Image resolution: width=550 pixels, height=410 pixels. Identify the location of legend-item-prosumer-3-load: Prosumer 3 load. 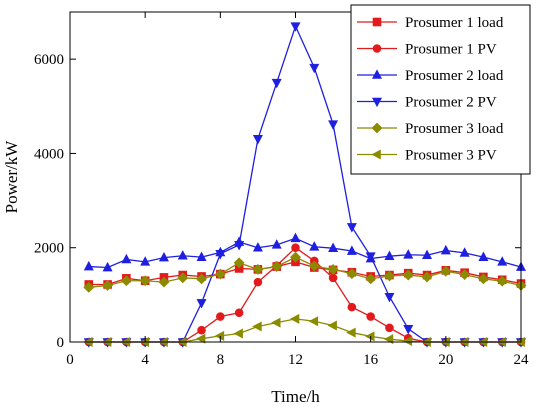
(430, 129).